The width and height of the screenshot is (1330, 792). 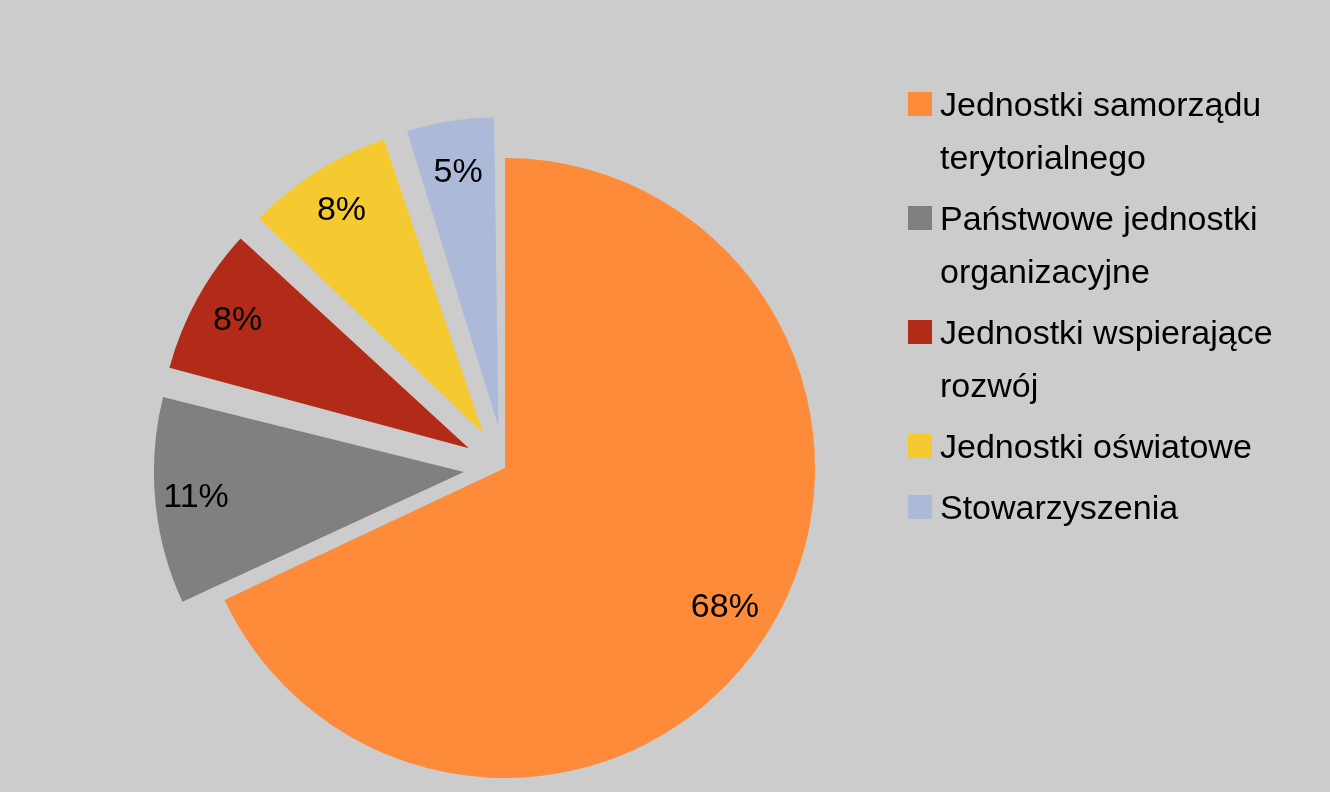 I want to click on data-label: 11%, so click(x=196, y=494).